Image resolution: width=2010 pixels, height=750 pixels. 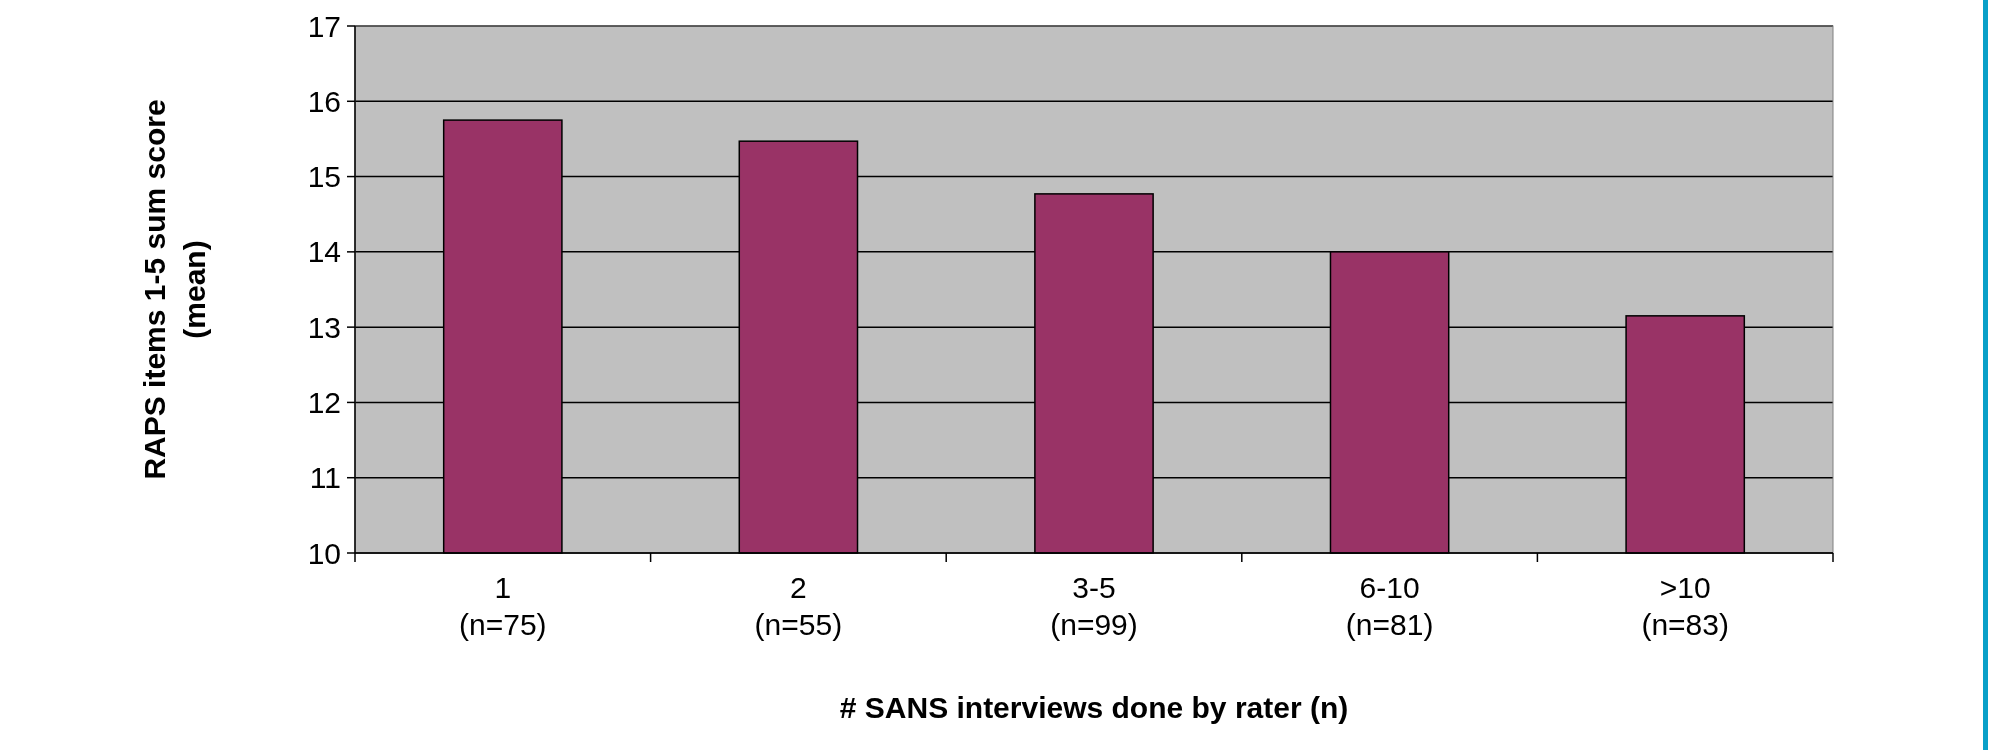 What do you see at coordinates (324, 177) in the screenshot?
I see `y-tick-label: 15` at bounding box center [324, 177].